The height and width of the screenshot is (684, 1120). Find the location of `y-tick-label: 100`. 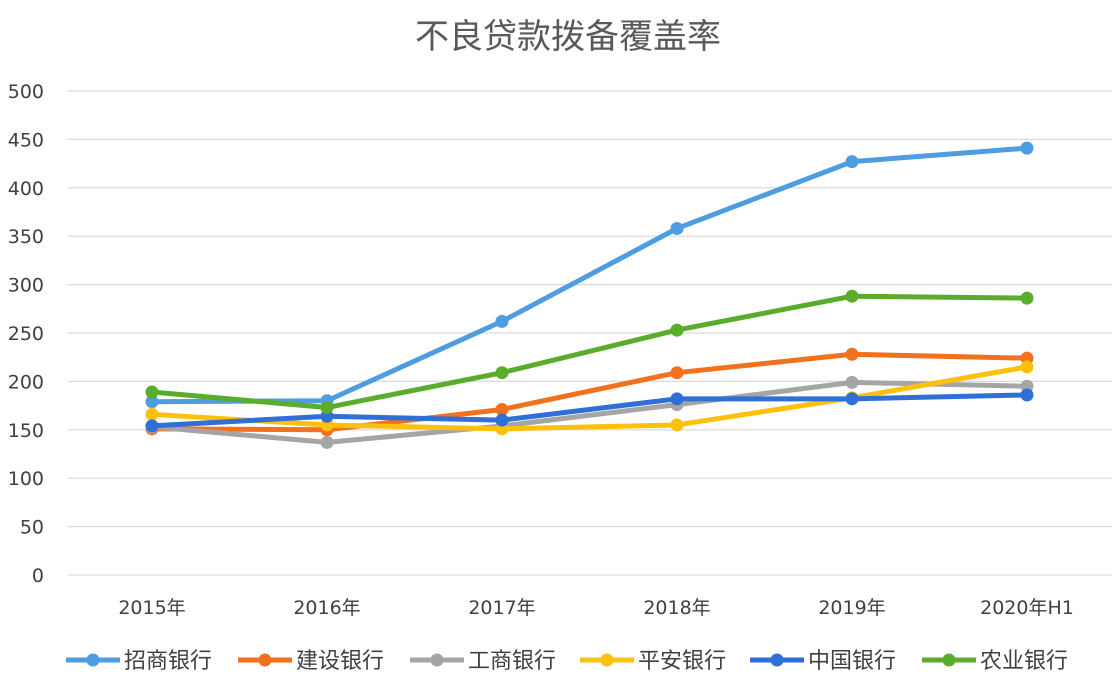

y-tick-label: 100 is located at coordinates (26, 479).